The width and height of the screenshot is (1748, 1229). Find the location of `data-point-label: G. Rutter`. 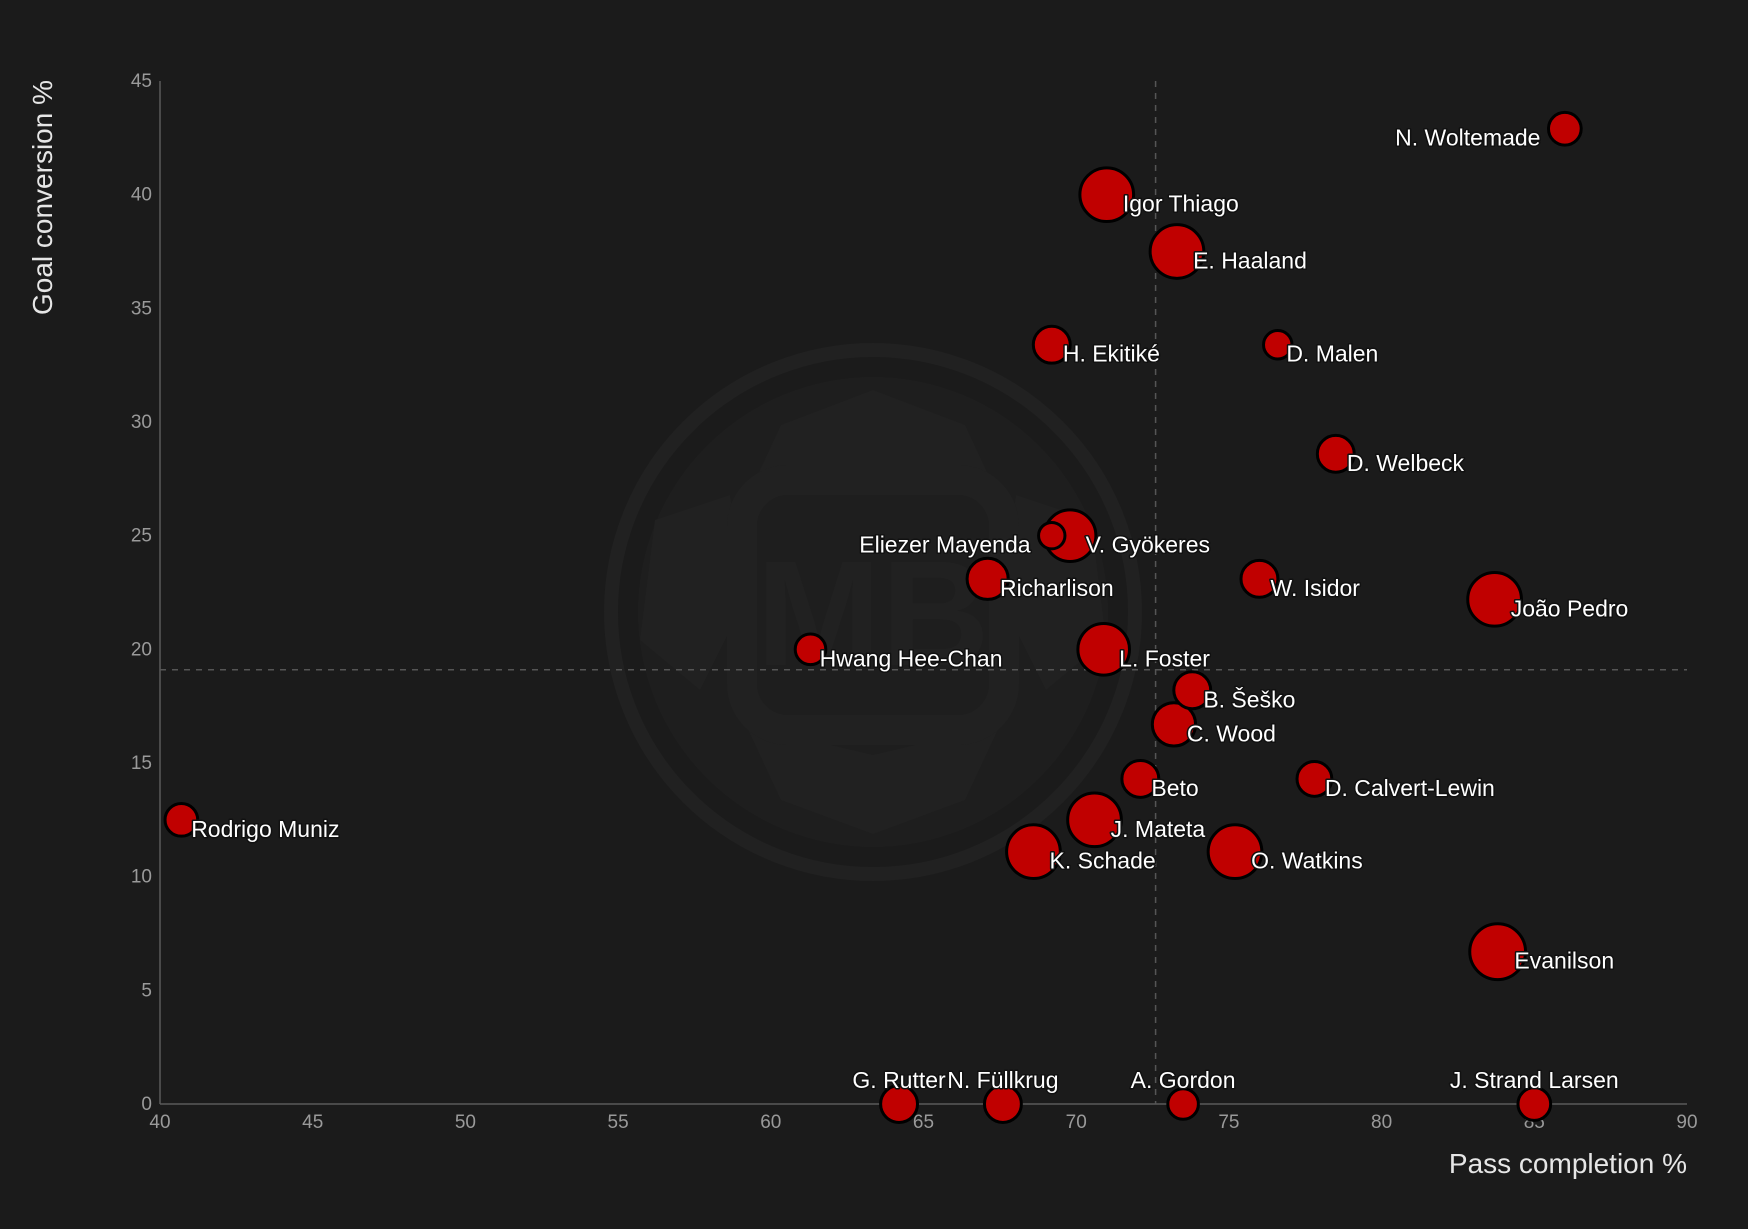

data-point-label: G. Rutter is located at coordinates (899, 1080).